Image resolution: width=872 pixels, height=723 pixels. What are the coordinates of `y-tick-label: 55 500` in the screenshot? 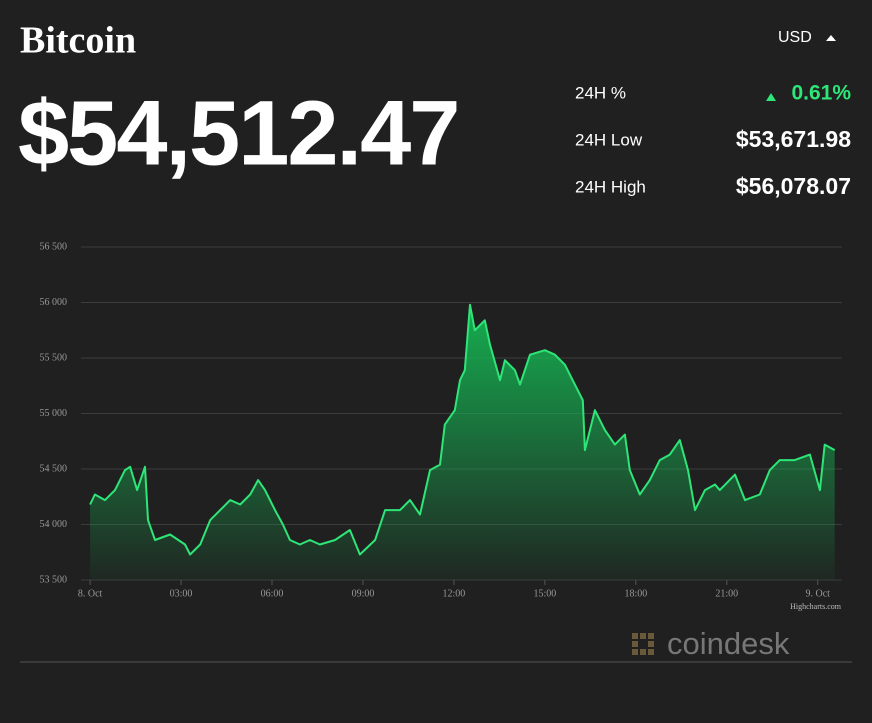 It's located at (54, 357).